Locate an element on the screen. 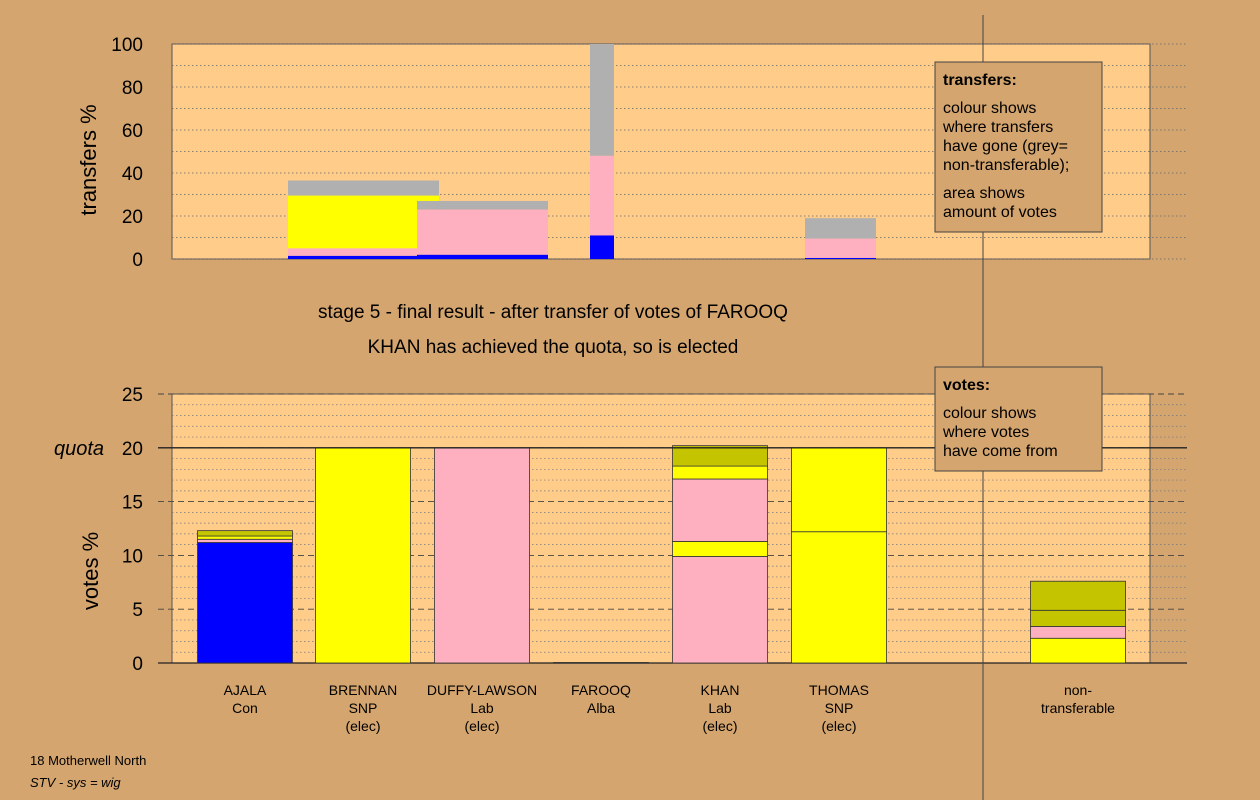 The image size is (1260, 800). votes-y-axis-label: votes % is located at coordinates (90, 571).